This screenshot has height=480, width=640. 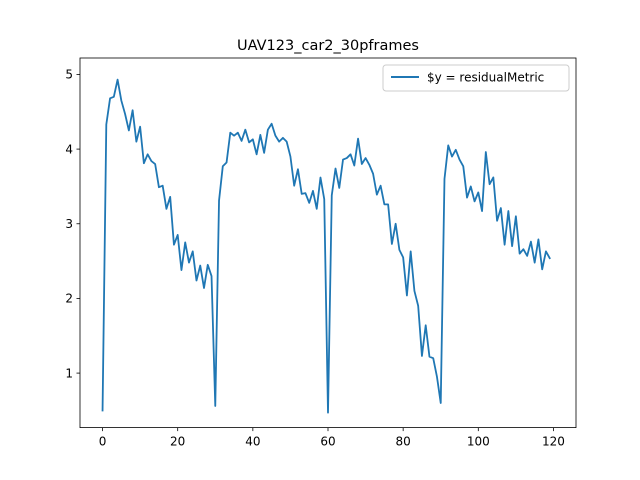 I want to click on y-axis: 1 2 3 4 5, so click(x=72, y=224).